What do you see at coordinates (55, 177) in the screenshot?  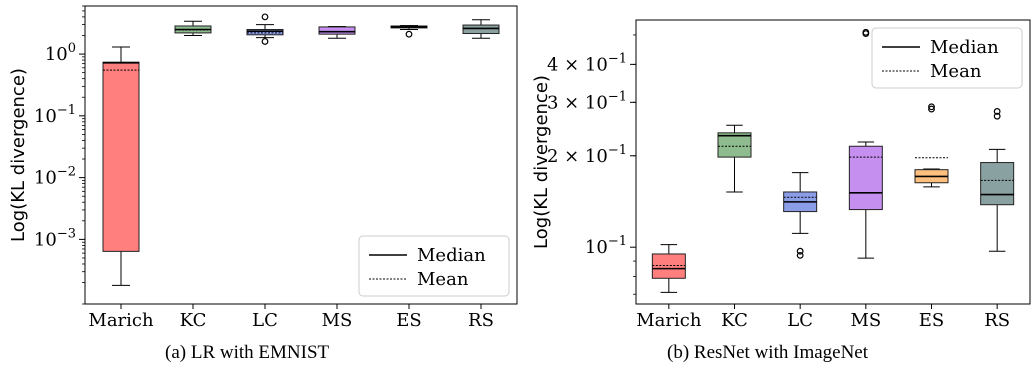 I see `y-tick-label: 10⁻²` at bounding box center [55, 177].